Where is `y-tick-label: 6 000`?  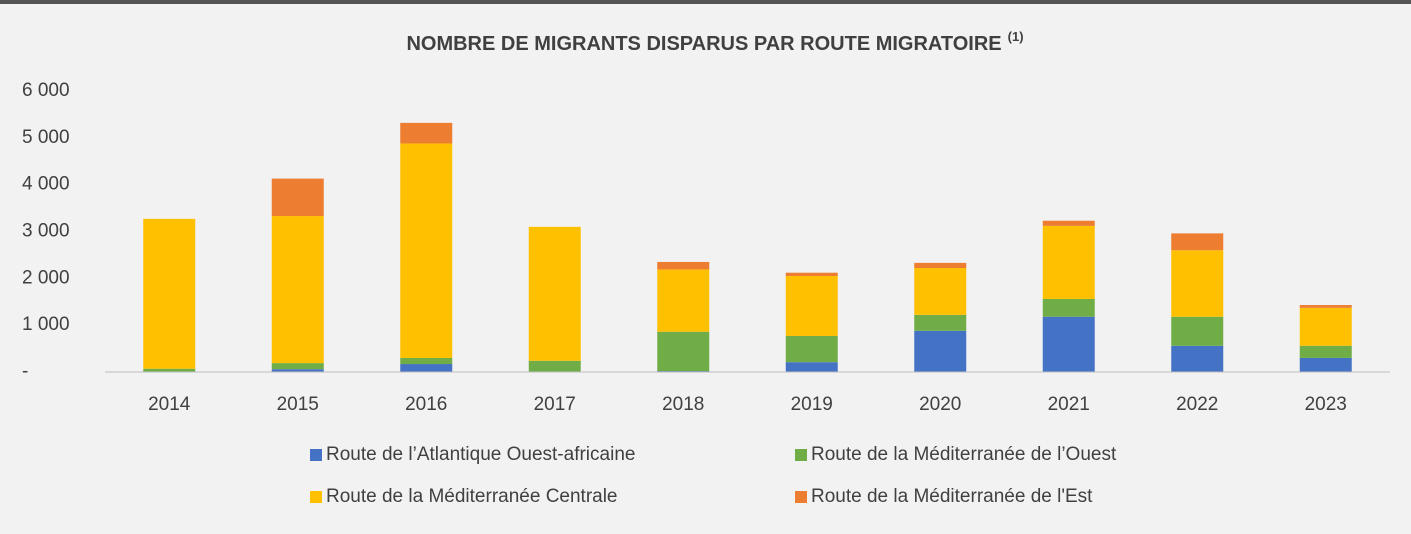 y-tick-label: 6 000 is located at coordinates (46, 90).